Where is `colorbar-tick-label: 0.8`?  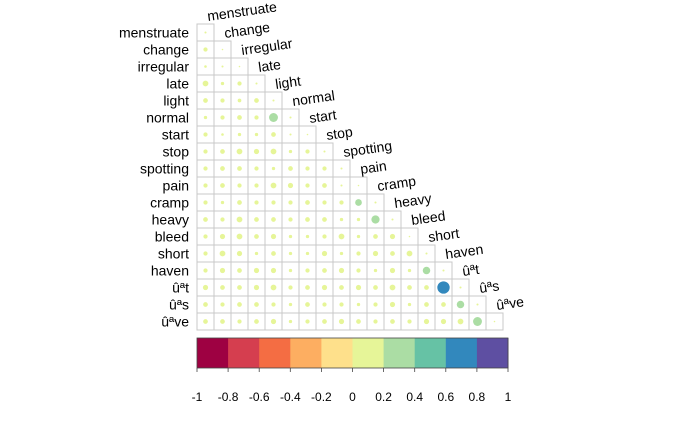
colorbar-tick-label: 0.8 is located at coordinates (477, 397).